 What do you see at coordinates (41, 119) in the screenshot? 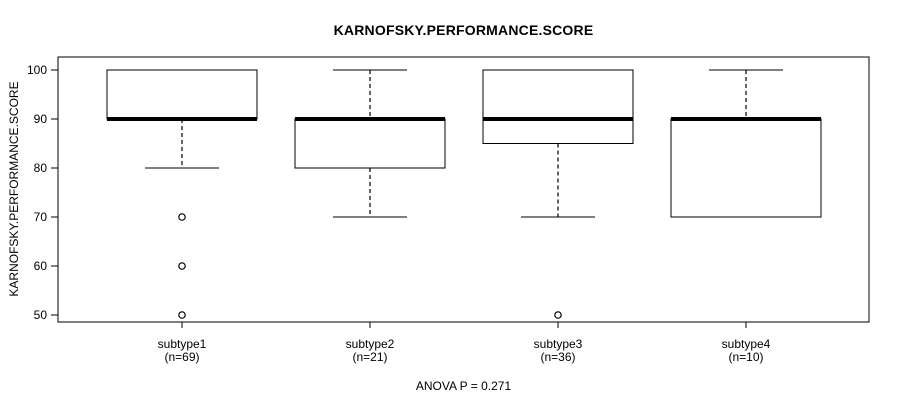
I see `y-tick-label: 90` at bounding box center [41, 119].